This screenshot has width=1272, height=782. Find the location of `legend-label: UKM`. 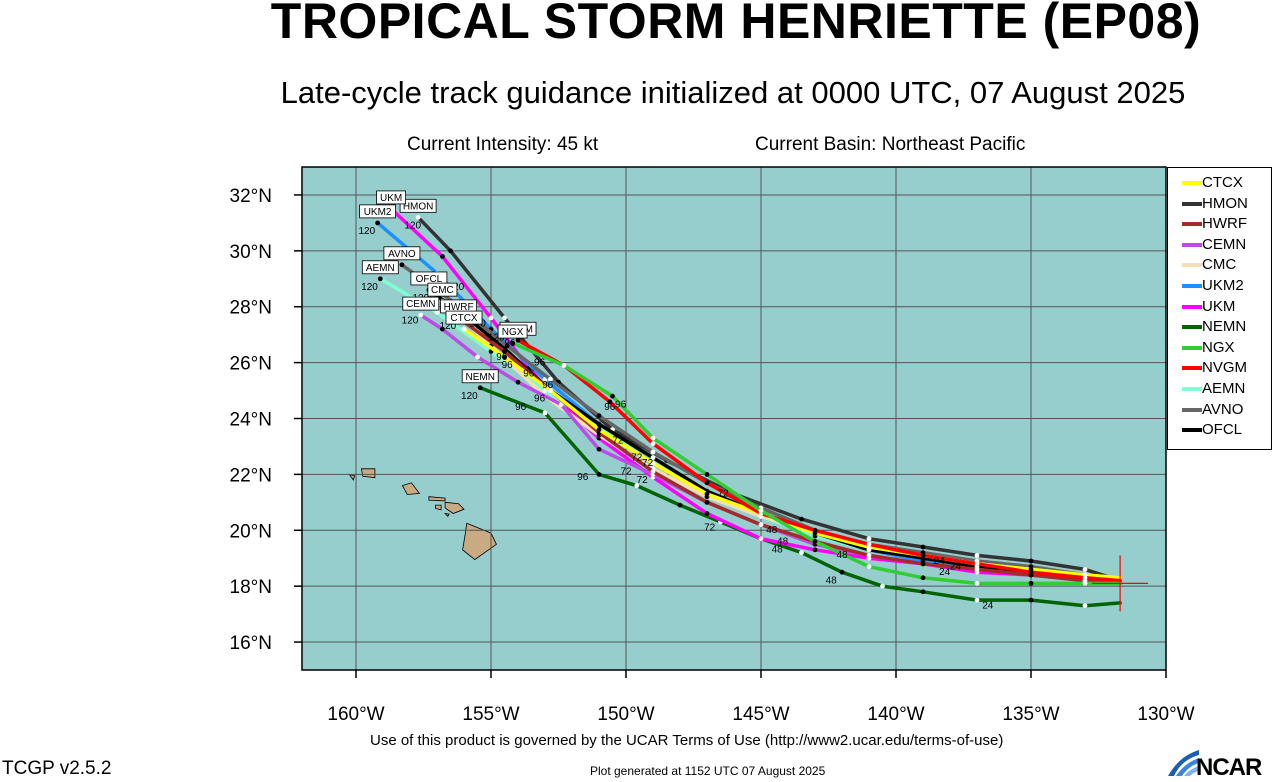

legend-label: UKM is located at coordinates (1219, 306).